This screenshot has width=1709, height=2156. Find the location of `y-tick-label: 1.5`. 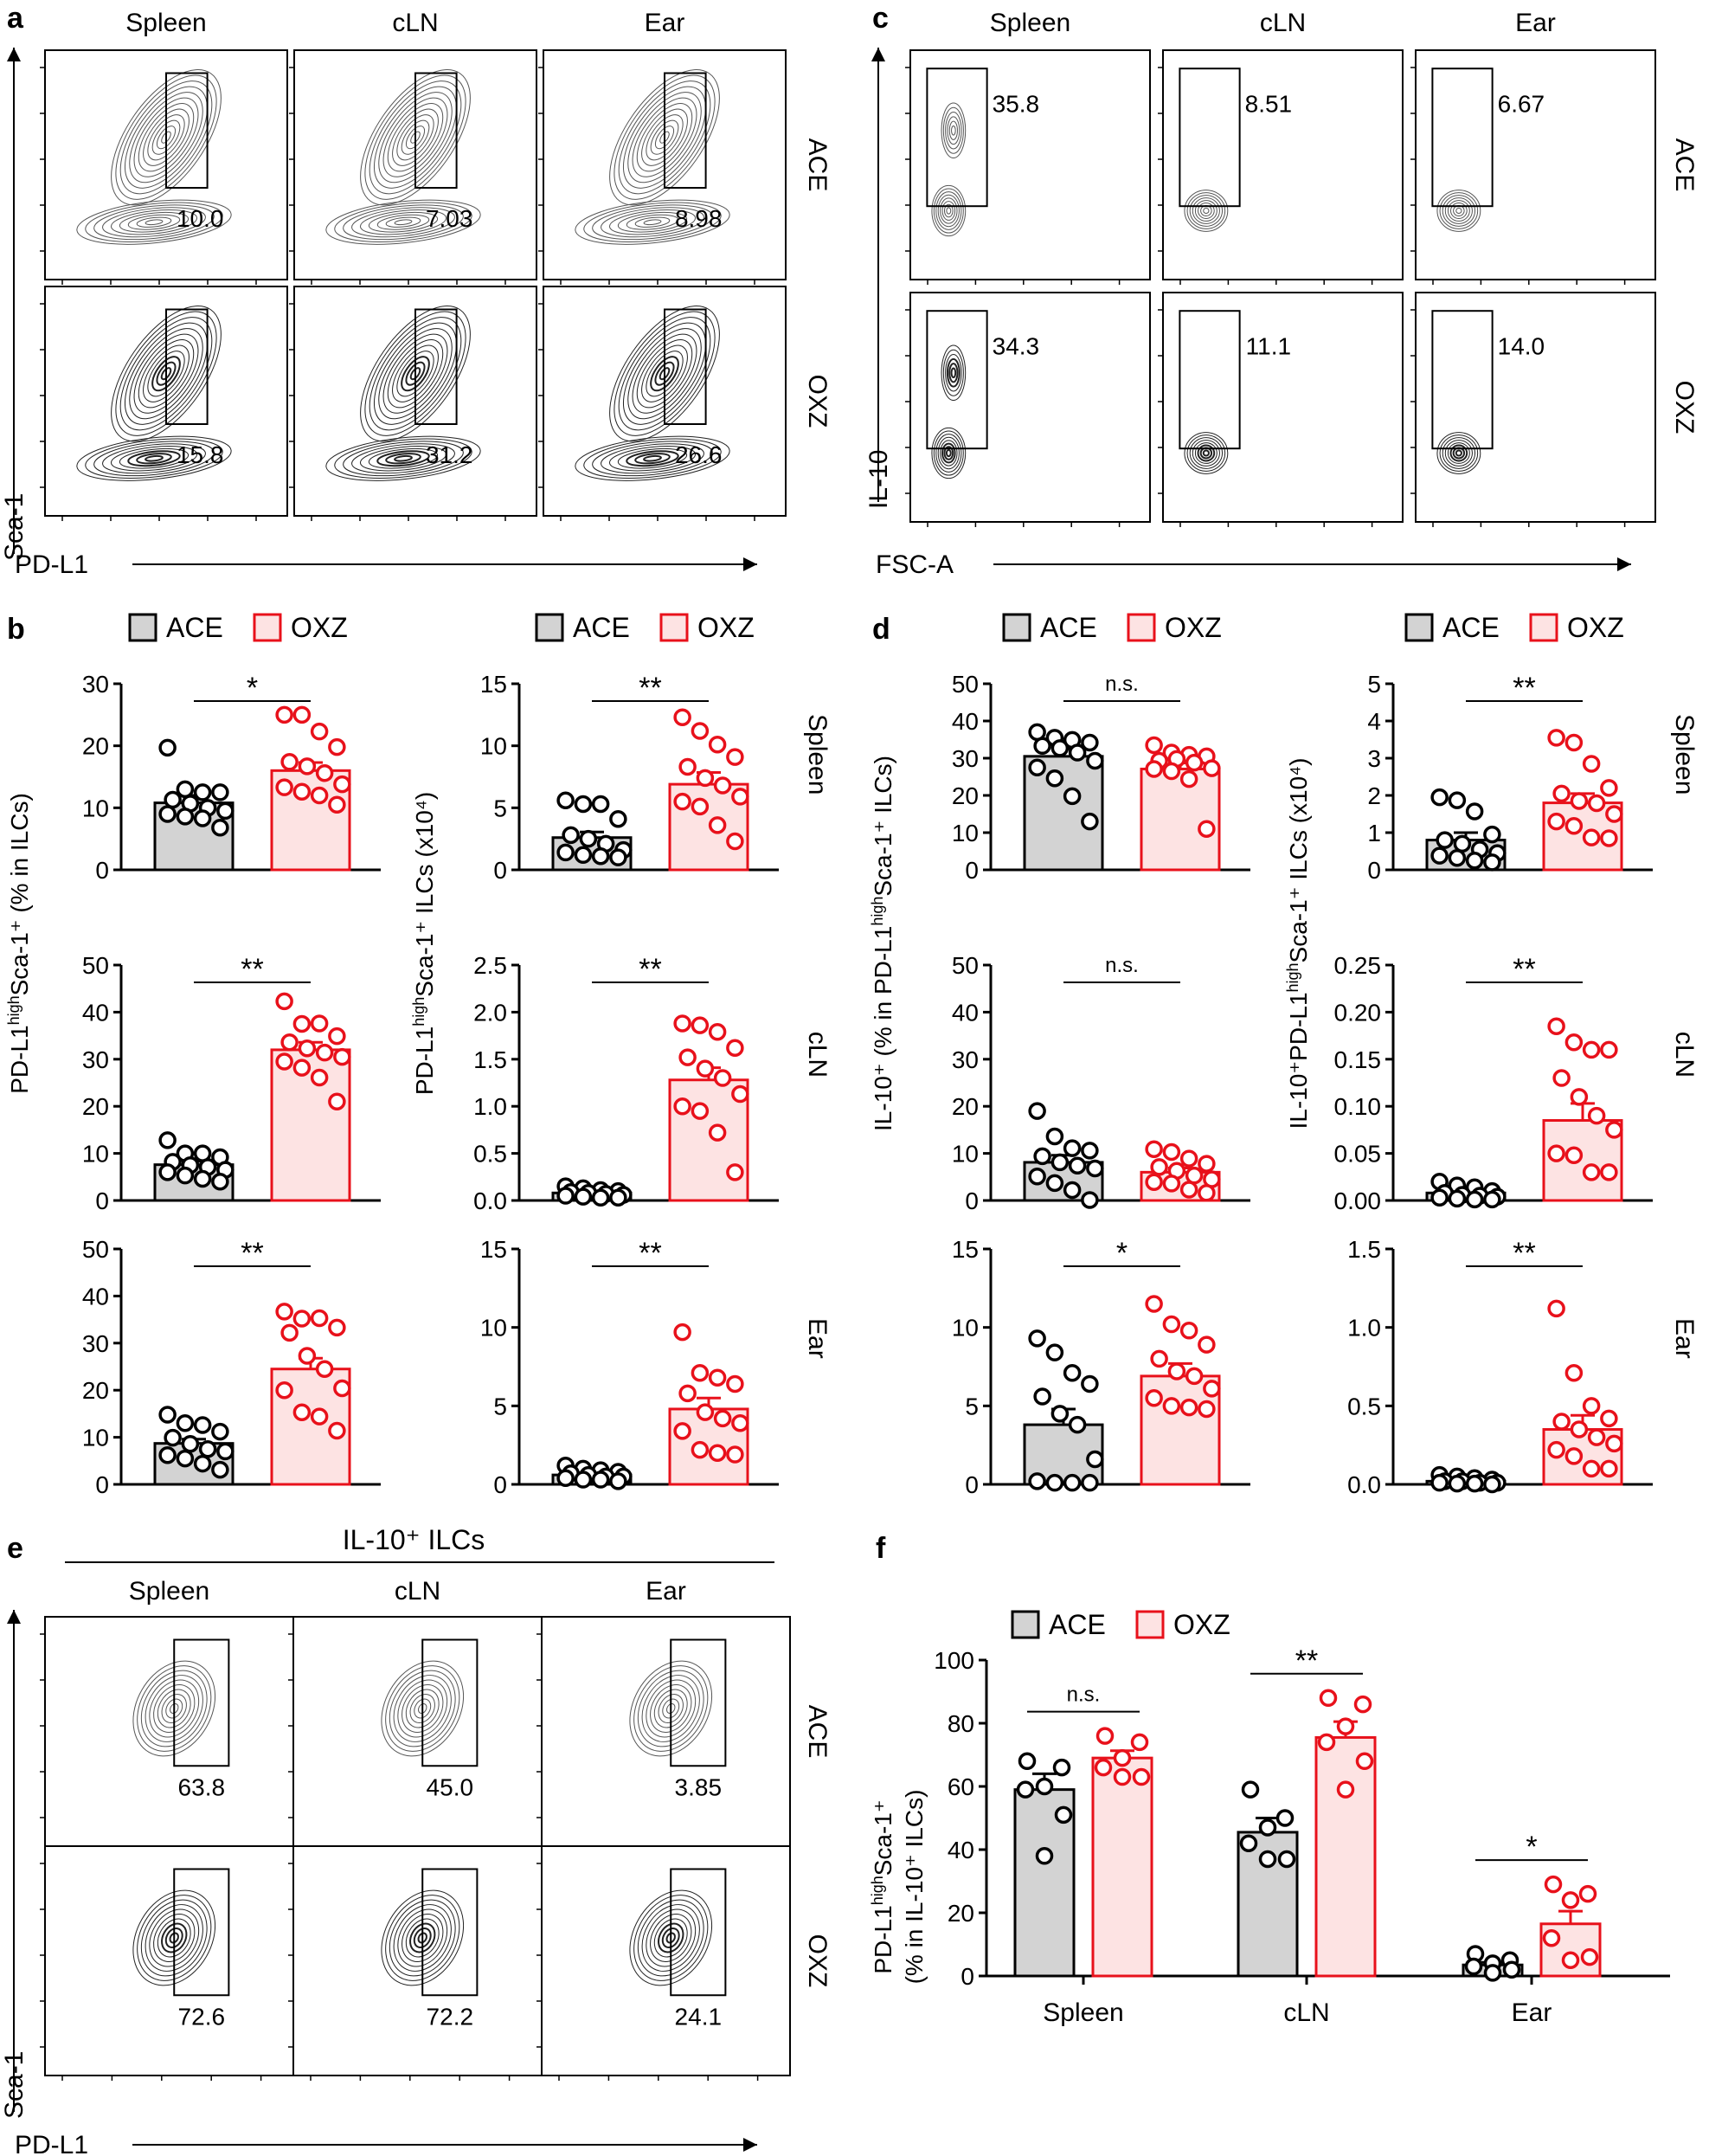

y-tick-label: 1.5 is located at coordinates (1364, 1249).